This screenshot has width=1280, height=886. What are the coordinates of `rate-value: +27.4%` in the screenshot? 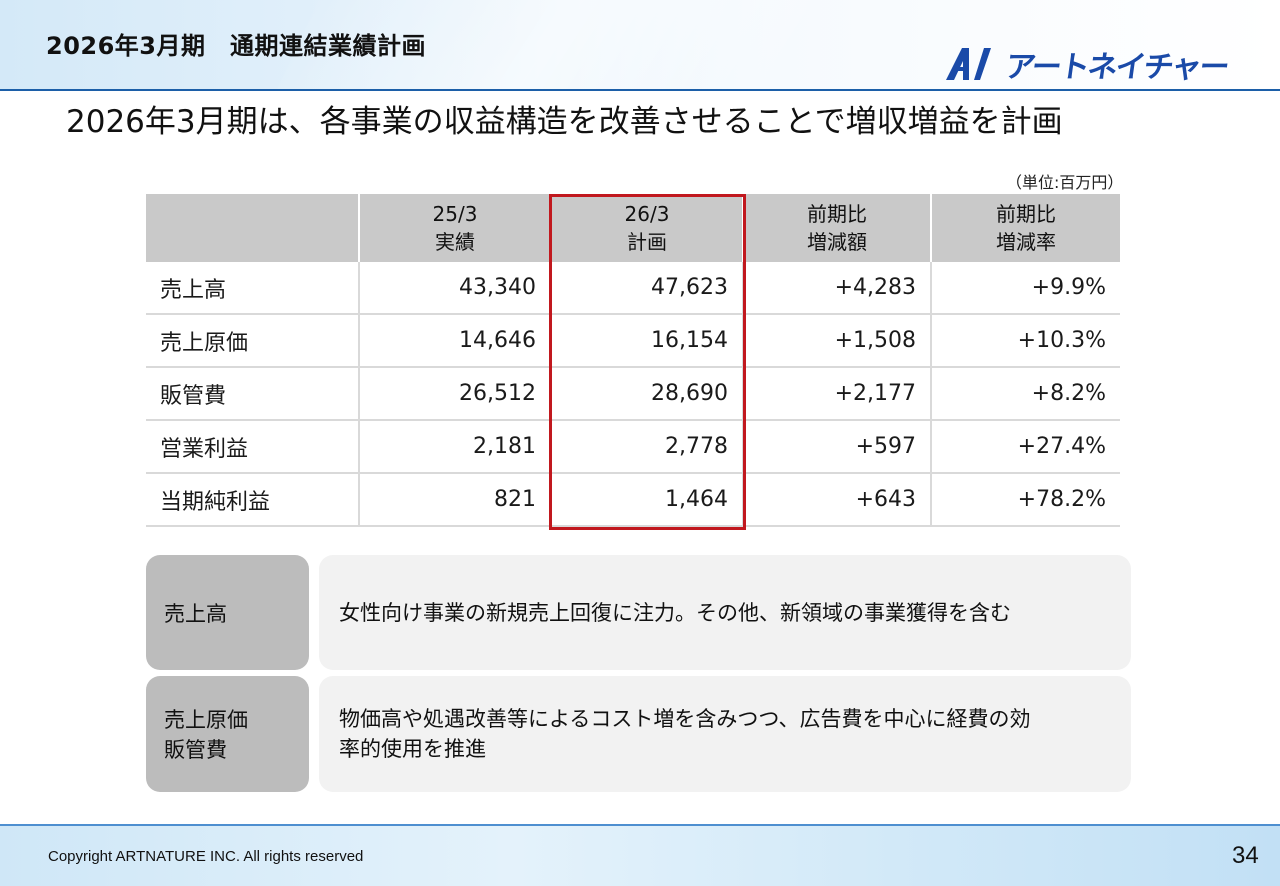 It's located at (1025, 447).